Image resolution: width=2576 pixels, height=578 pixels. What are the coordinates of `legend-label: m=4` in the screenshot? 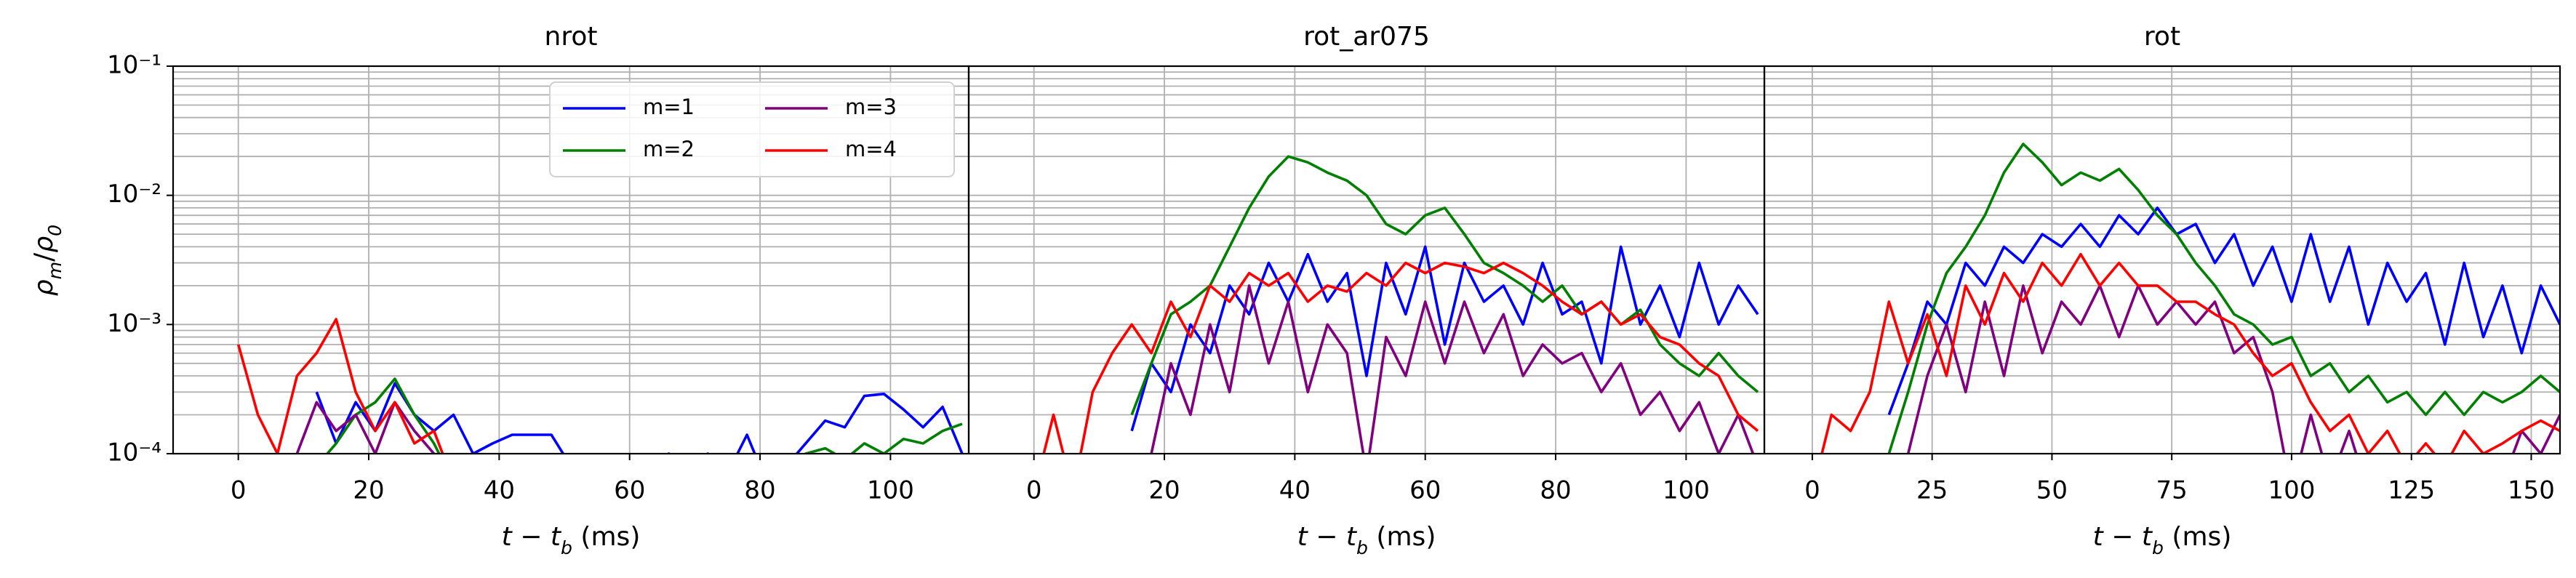 It's located at (871, 149).